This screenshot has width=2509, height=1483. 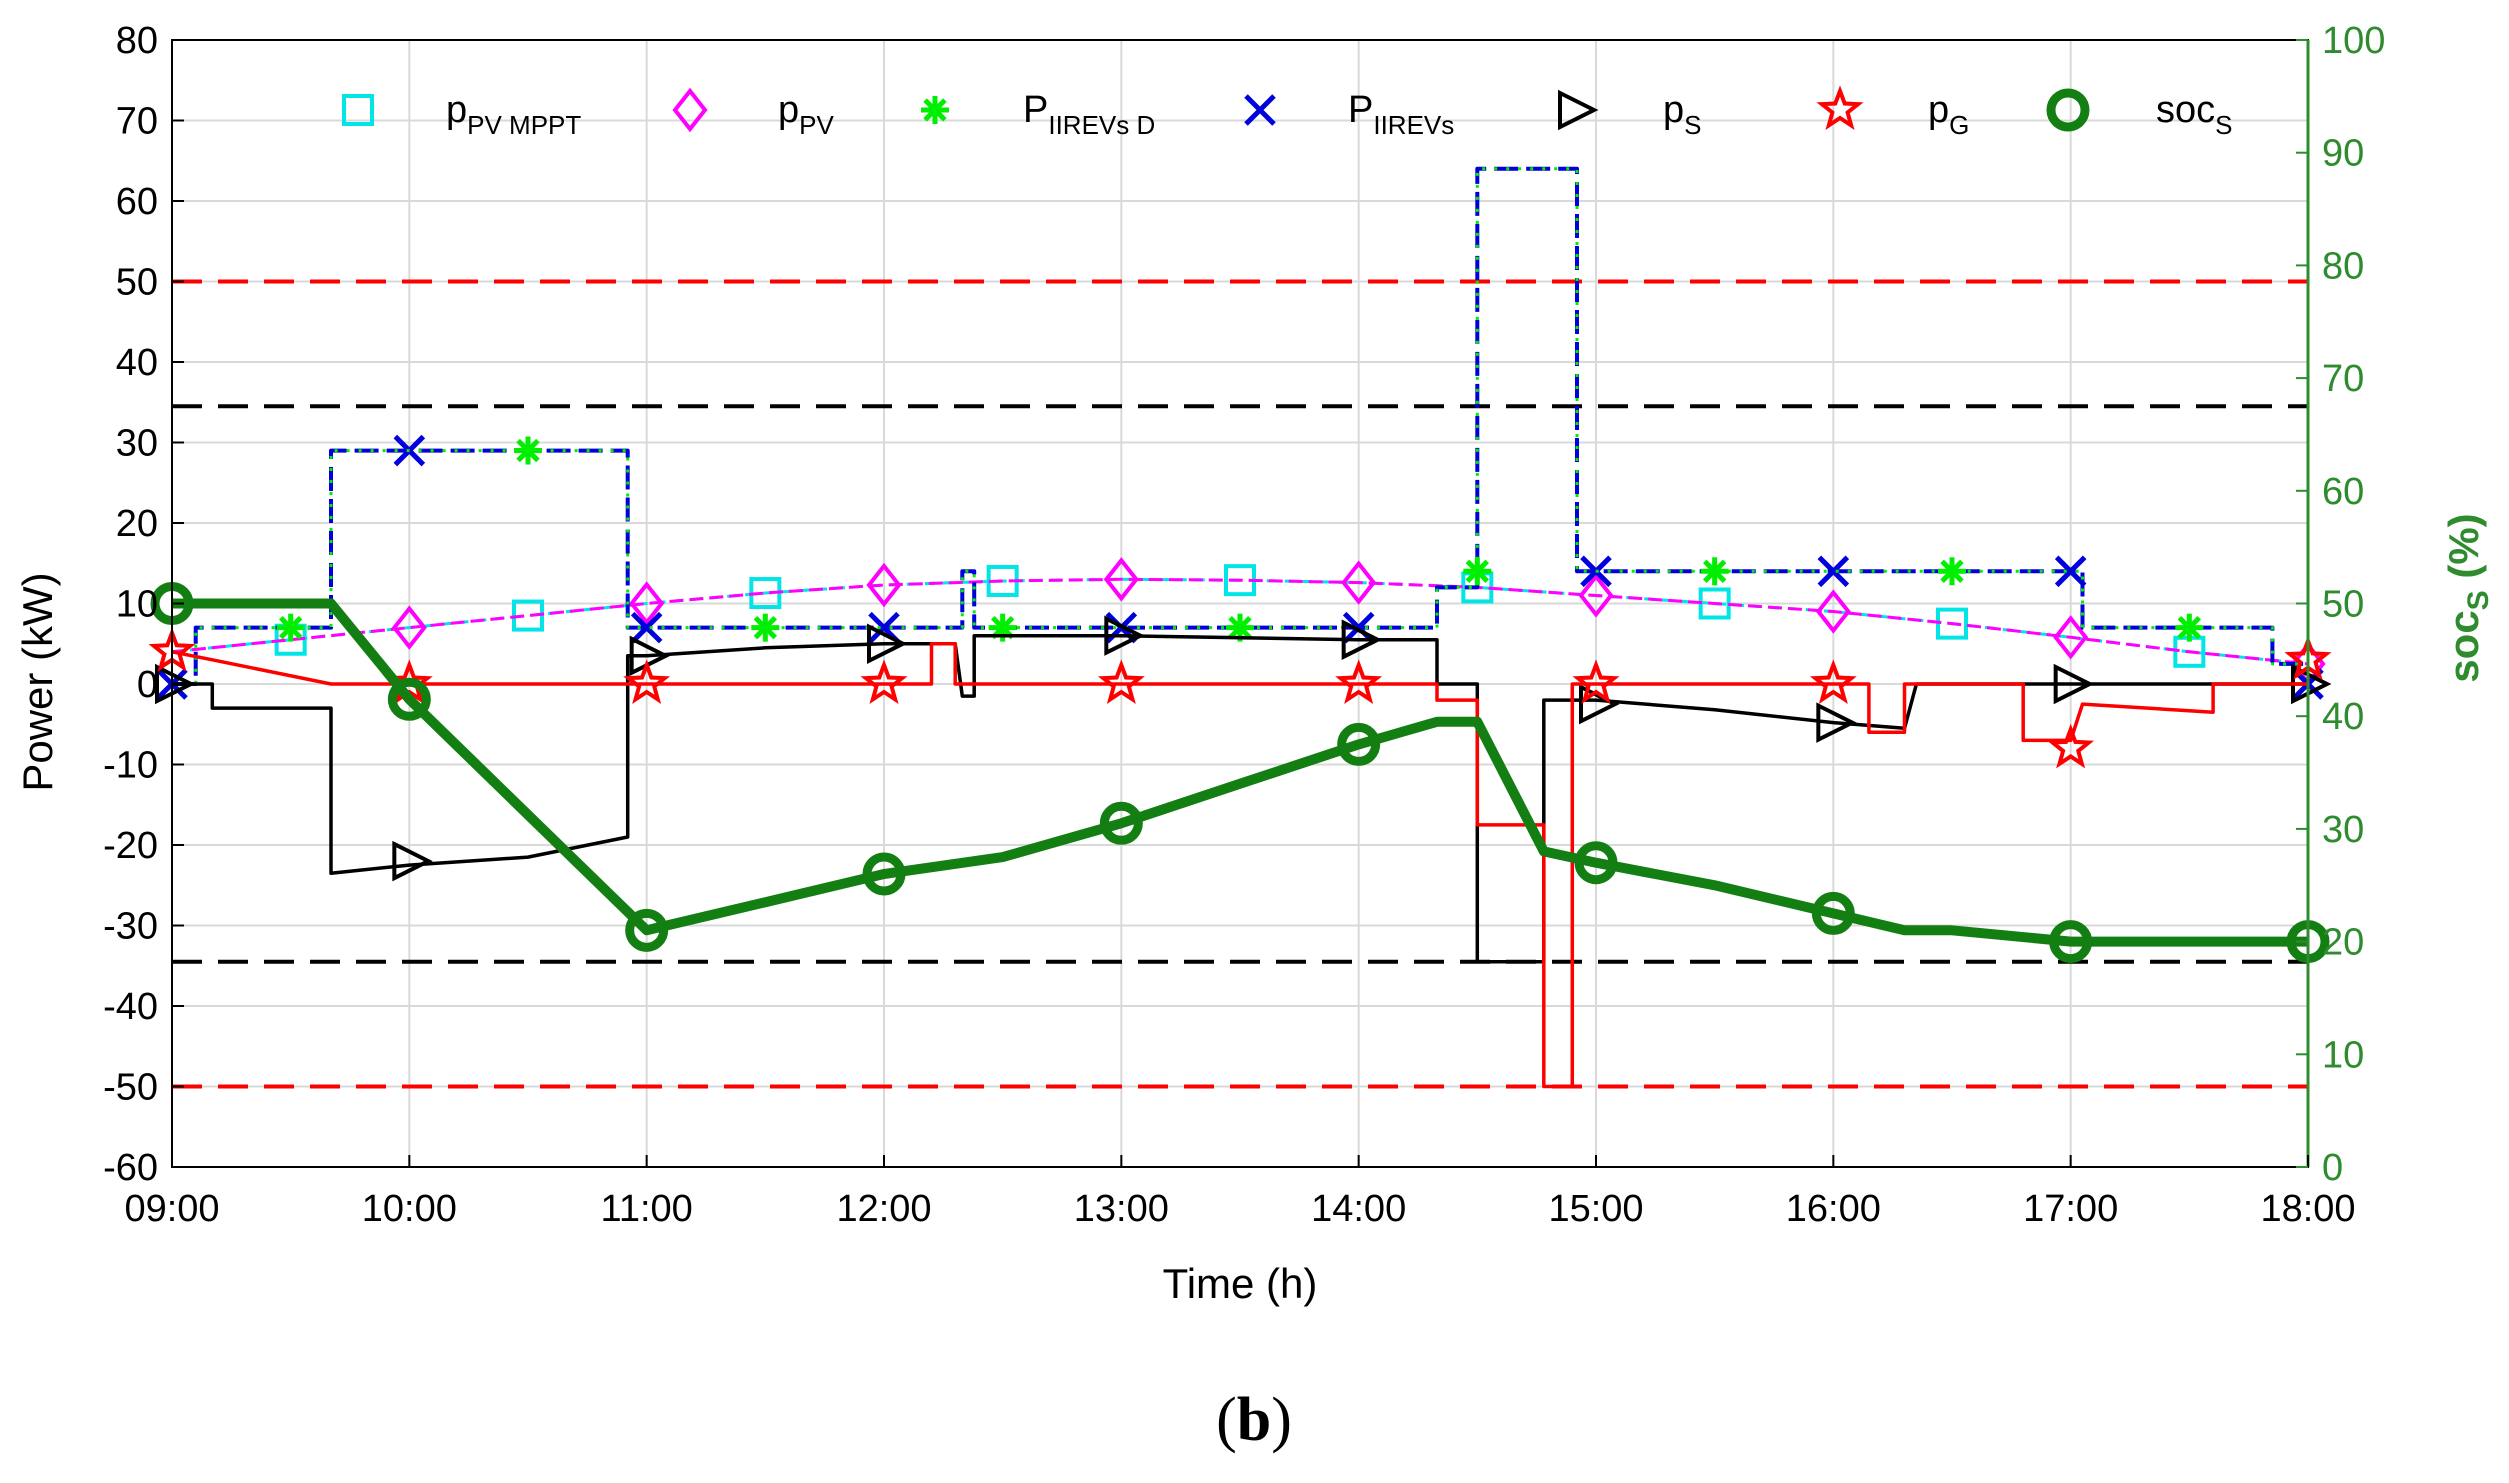 What do you see at coordinates (1349, 114) in the screenshot?
I see `legend-item-pev: PIIREVs` at bounding box center [1349, 114].